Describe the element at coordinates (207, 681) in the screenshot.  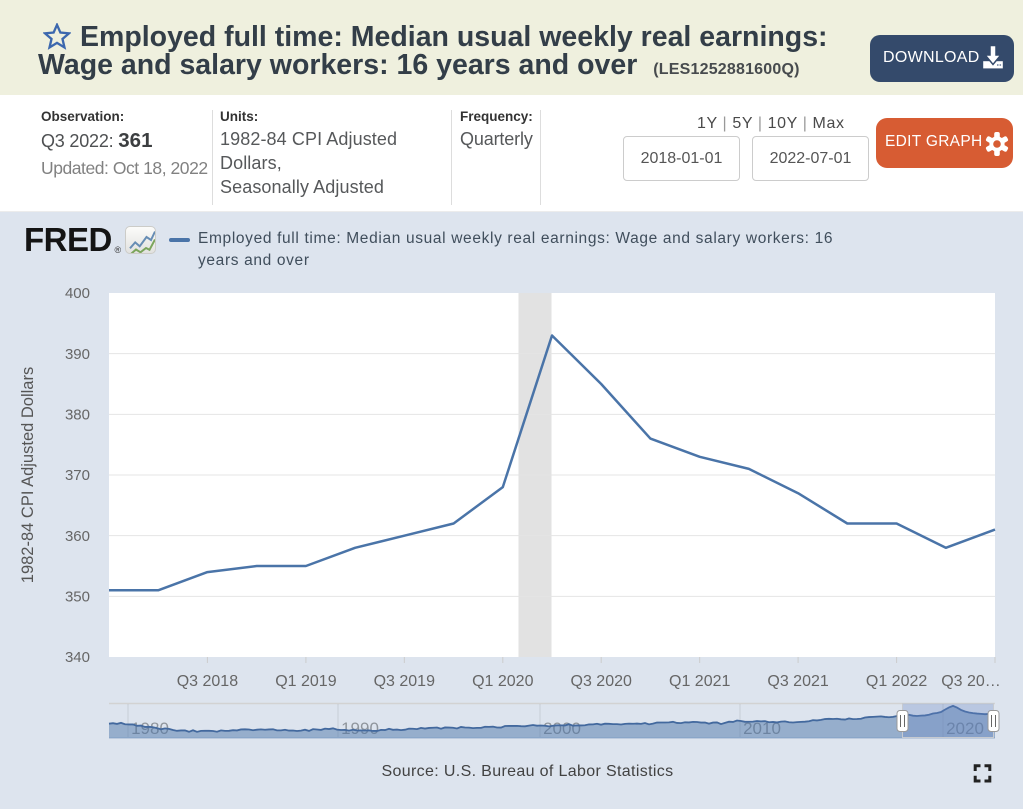
I see `svg-text: Q3 2018` at that location.